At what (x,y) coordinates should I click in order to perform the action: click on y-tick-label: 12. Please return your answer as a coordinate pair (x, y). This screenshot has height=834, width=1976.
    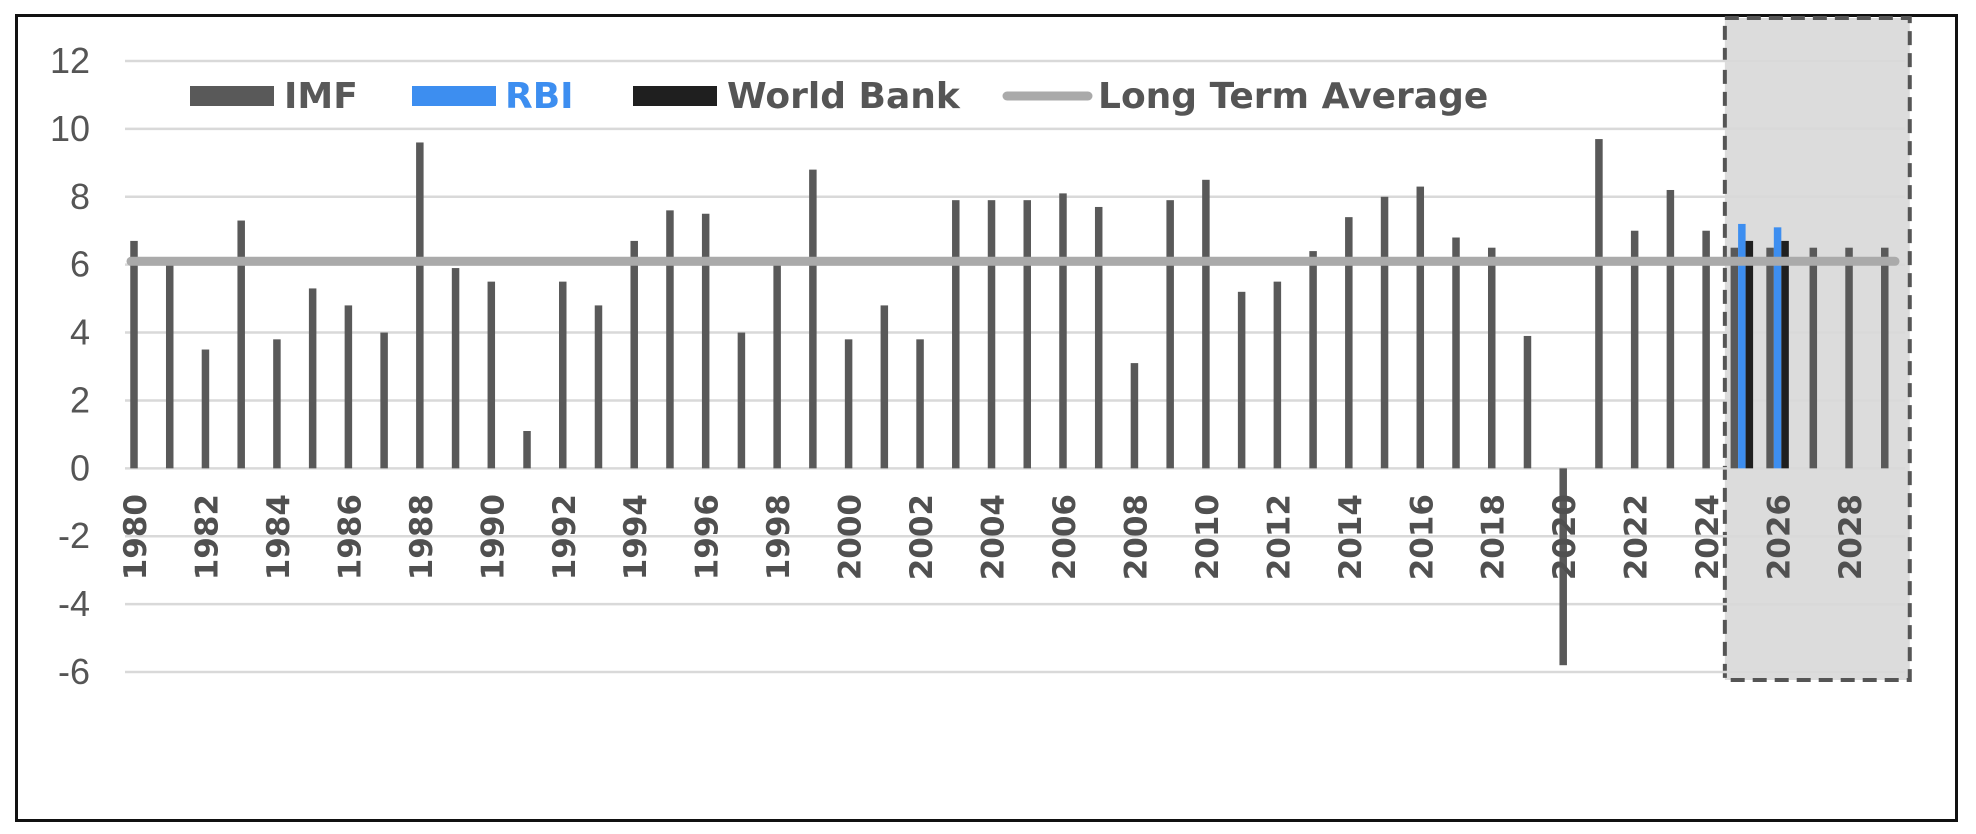
    Looking at the image, I should click on (70, 60).